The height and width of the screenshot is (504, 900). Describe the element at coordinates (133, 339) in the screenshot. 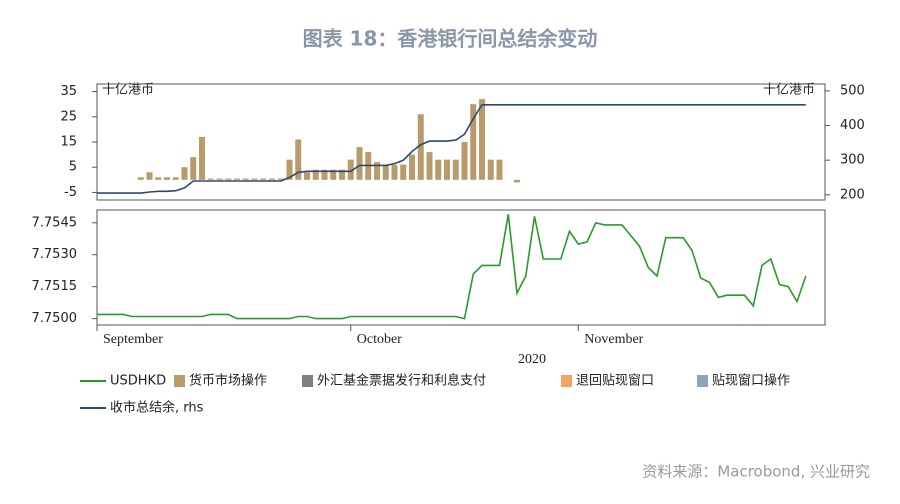

I see `x-tick-label: September` at that location.